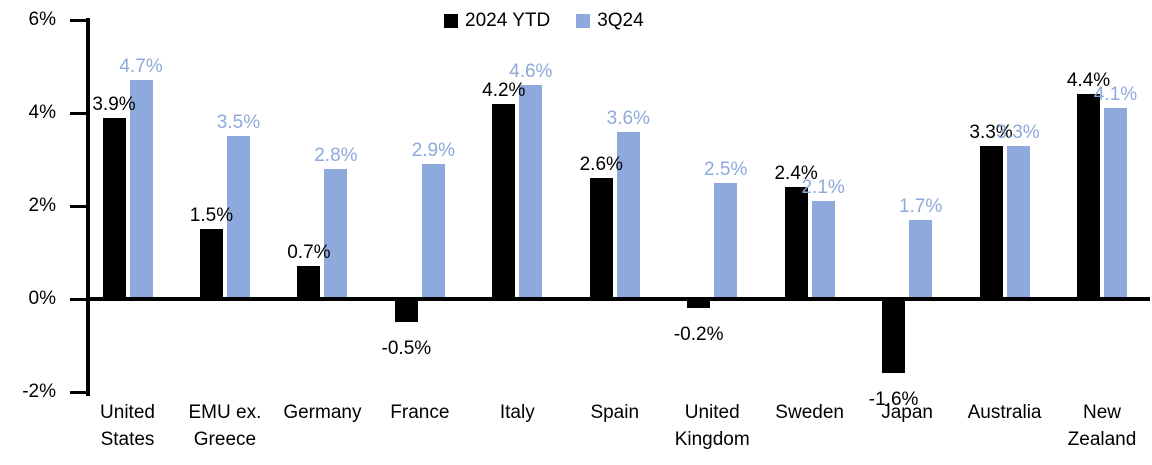 The width and height of the screenshot is (1152, 465). I want to click on value-label-3q24-spain: 3.6%, so click(628, 118).